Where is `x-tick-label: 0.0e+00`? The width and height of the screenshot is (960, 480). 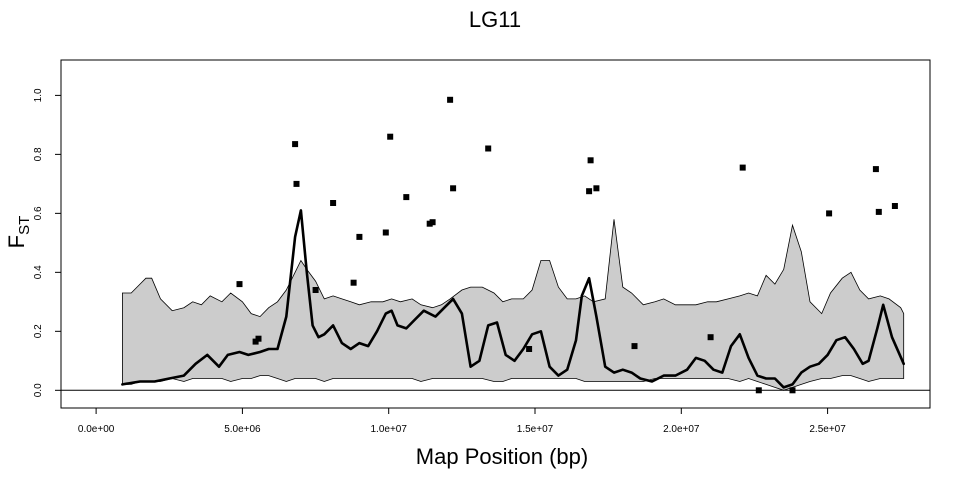 x-tick-label: 0.0e+00 is located at coordinates (96, 429).